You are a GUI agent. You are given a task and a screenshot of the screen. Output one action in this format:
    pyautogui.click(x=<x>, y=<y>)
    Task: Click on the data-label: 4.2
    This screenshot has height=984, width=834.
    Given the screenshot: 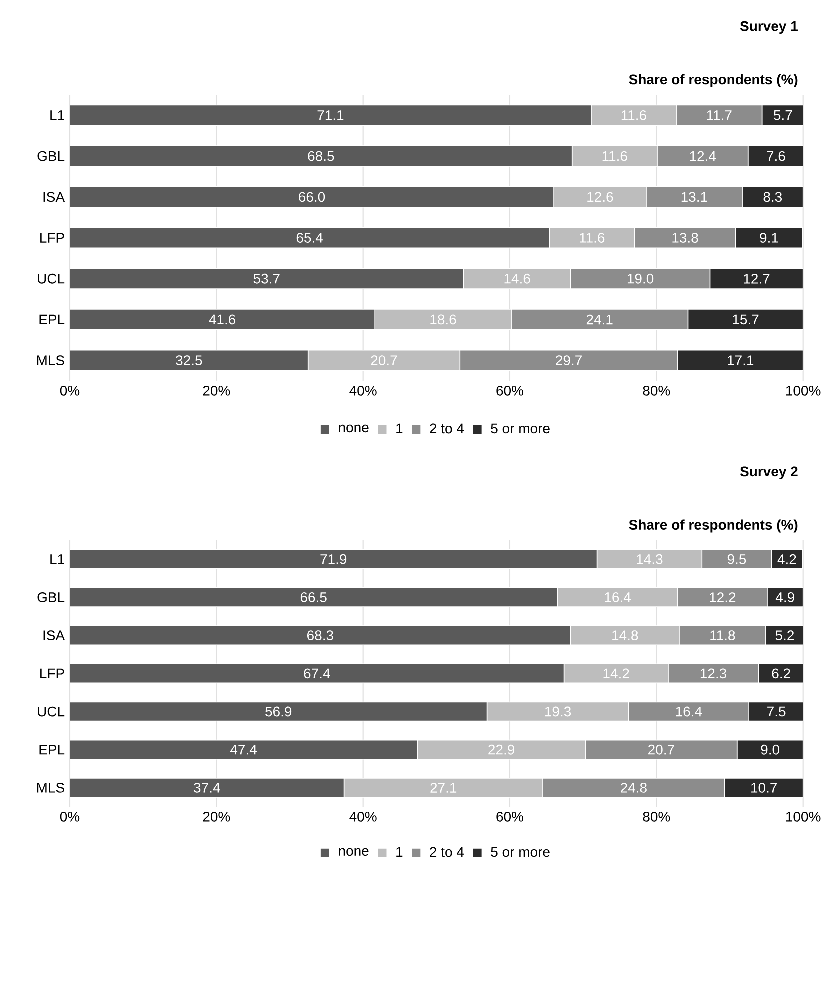 What is the action you would take?
    pyautogui.click(x=787, y=559)
    